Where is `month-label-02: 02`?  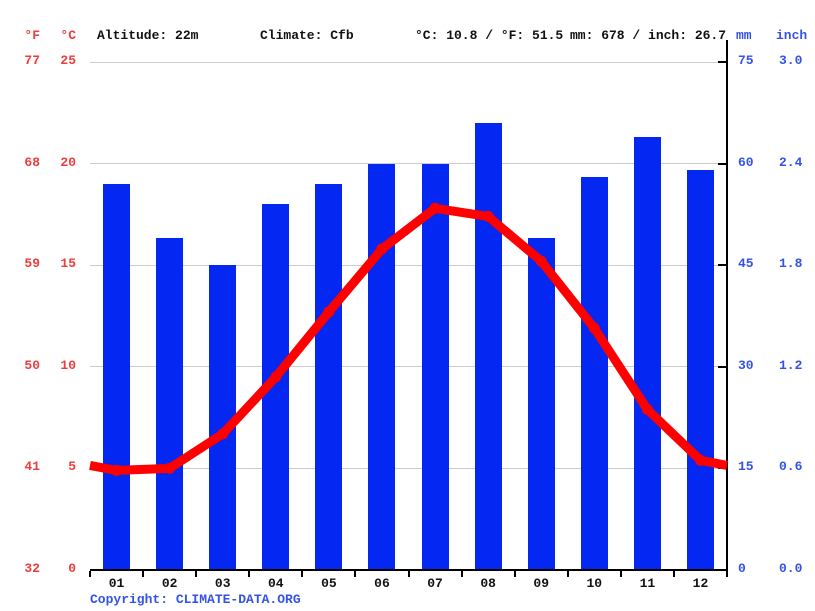 month-label-02: 02 is located at coordinates (169, 583).